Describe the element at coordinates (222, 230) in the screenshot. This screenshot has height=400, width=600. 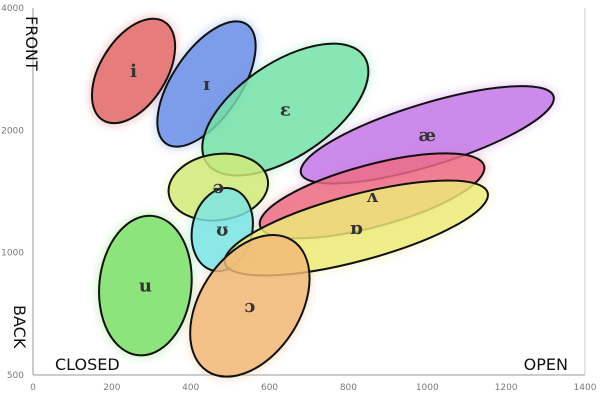
I see `vowel-label: ʊ` at that location.